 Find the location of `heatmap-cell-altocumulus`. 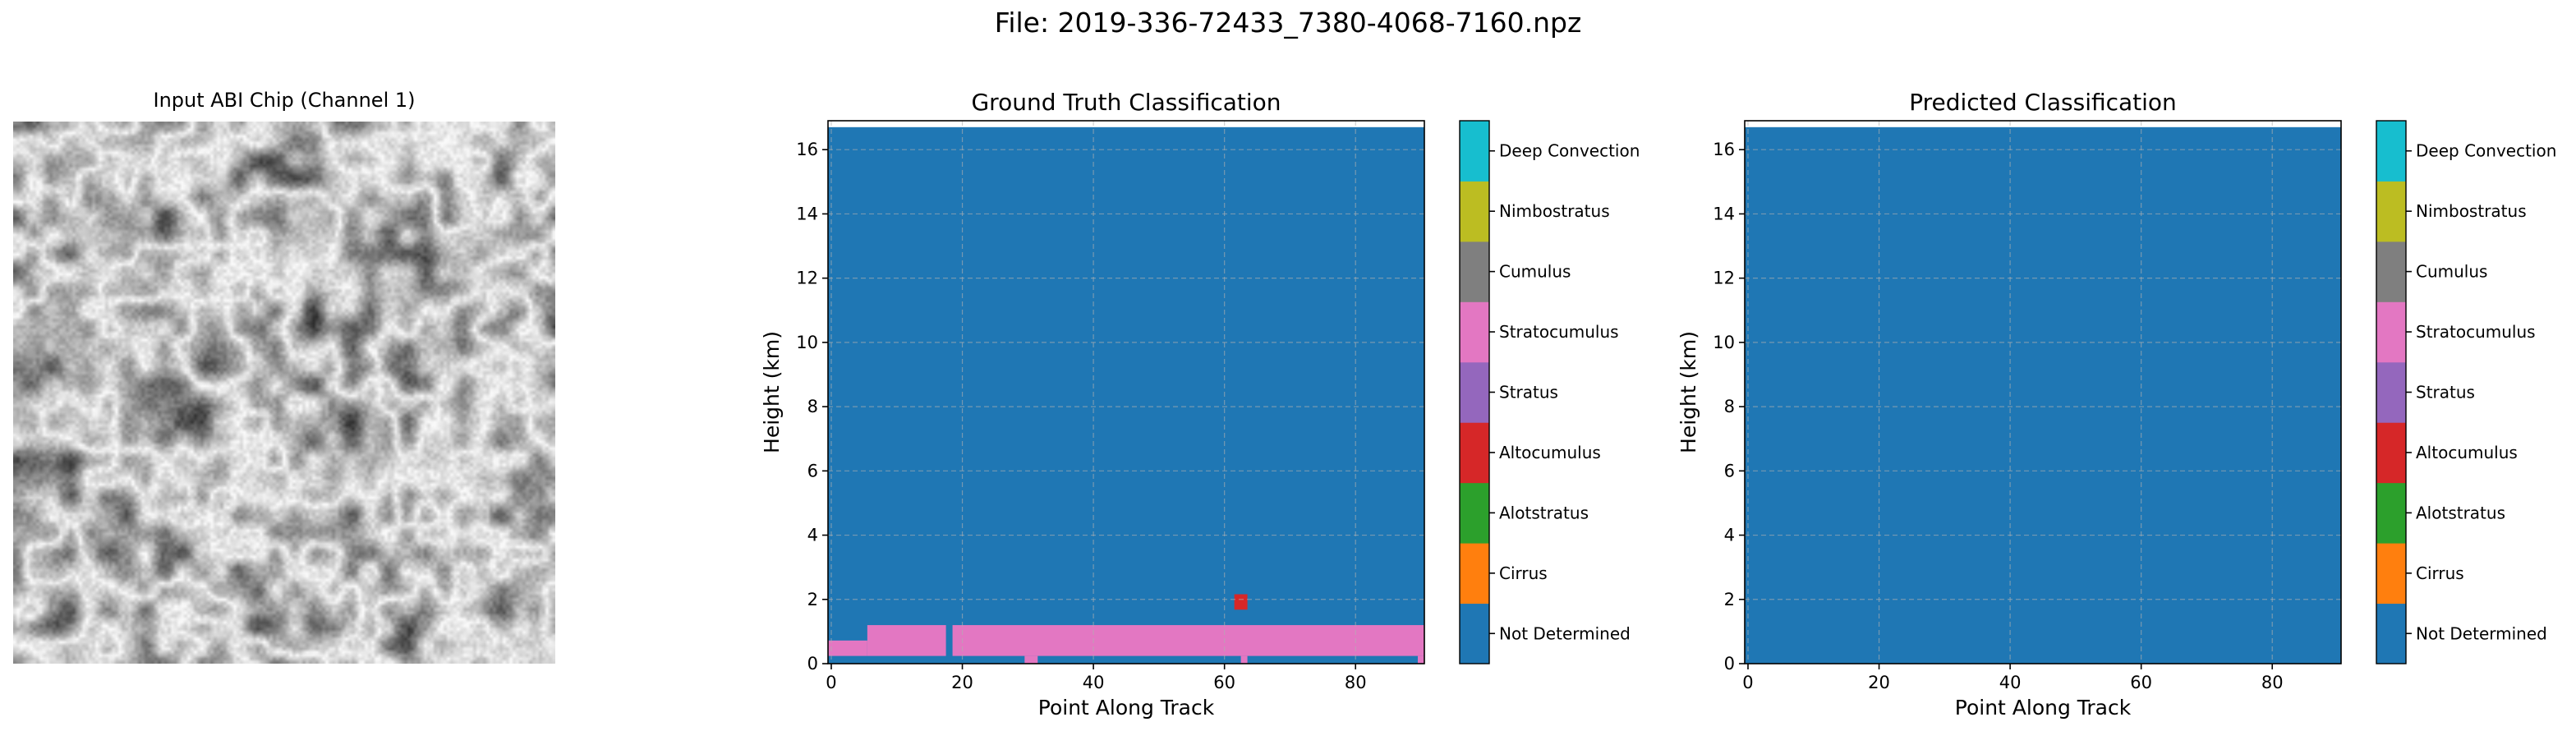

heatmap-cell-altocumulus is located at coordinates (1241, 602).